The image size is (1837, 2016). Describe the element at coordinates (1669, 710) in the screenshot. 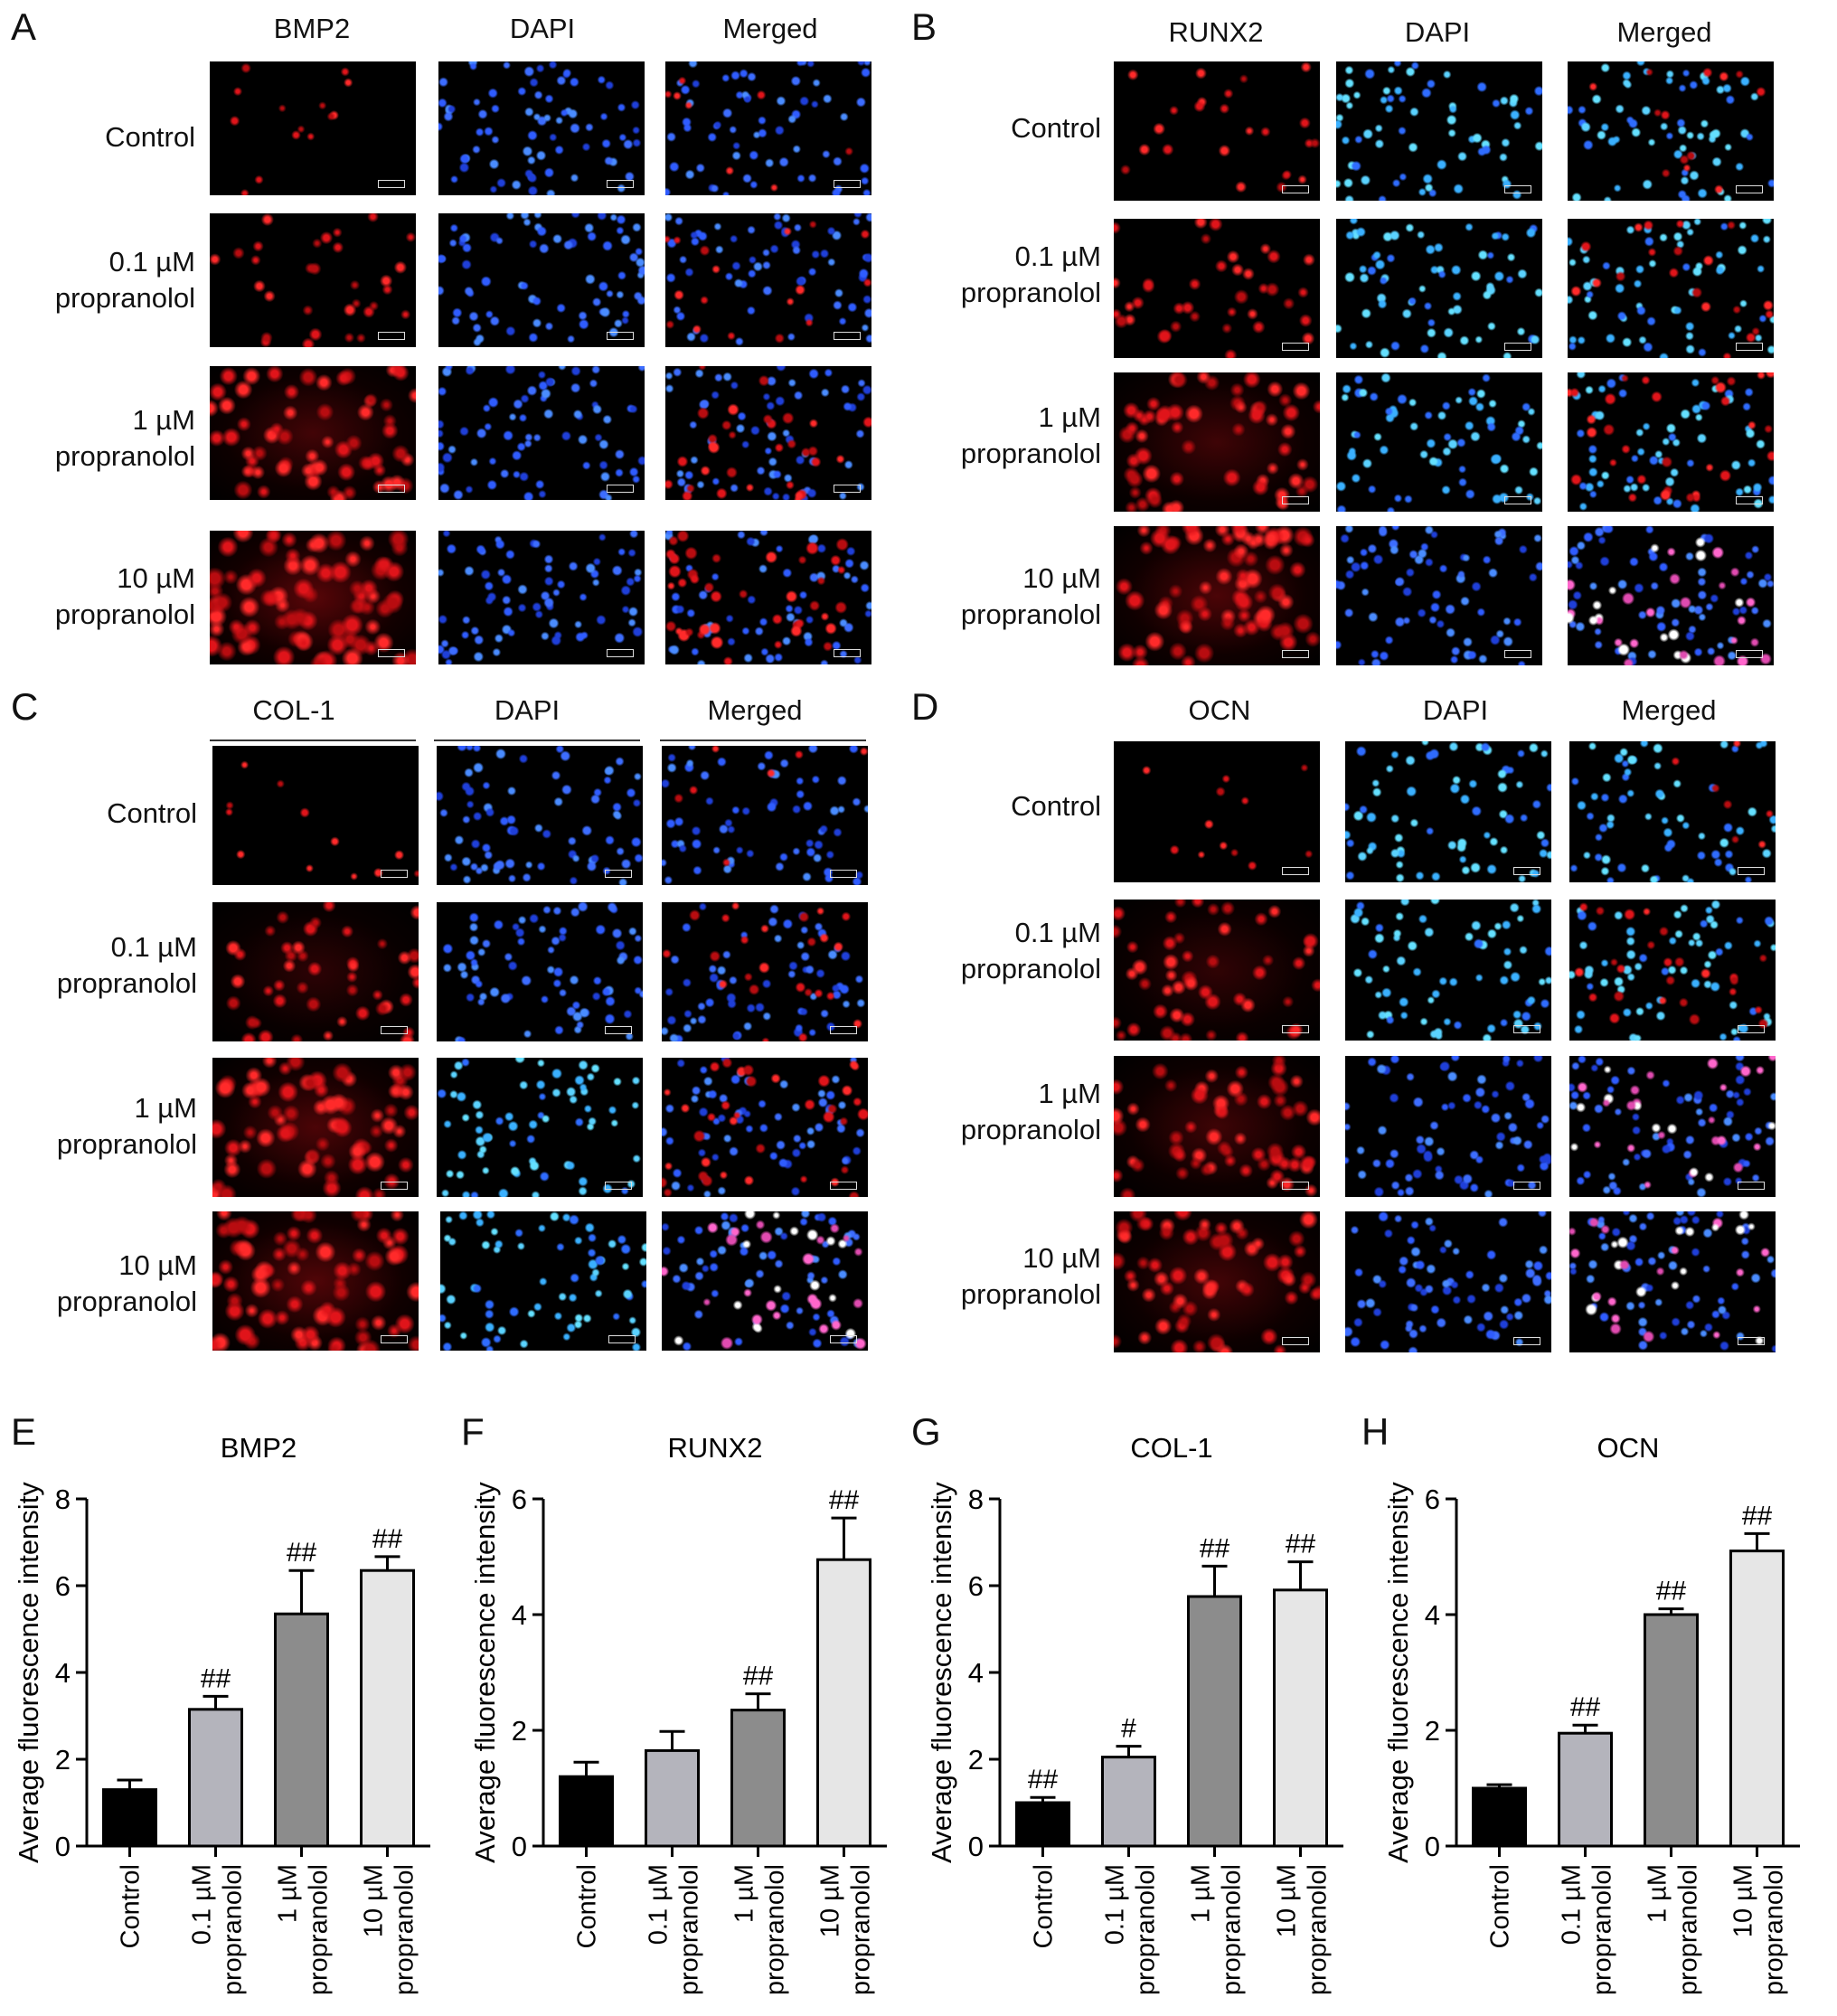

I see `panel-d-col-merged: Merged` at that location.